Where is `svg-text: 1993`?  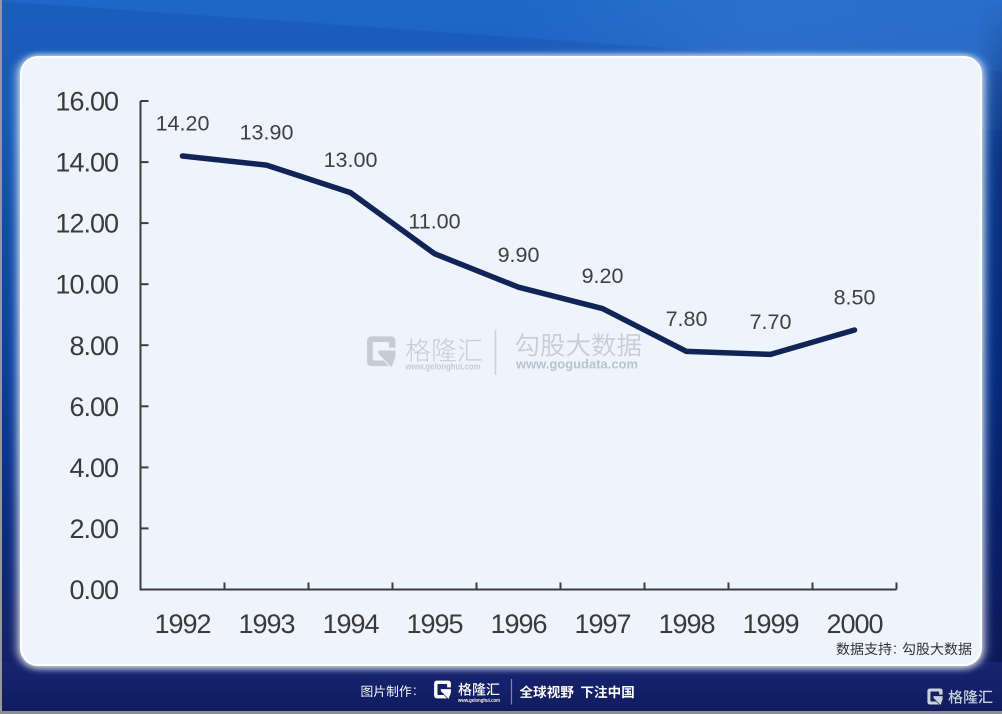 svg-text: 1993 is located at coordinates (266, 624).